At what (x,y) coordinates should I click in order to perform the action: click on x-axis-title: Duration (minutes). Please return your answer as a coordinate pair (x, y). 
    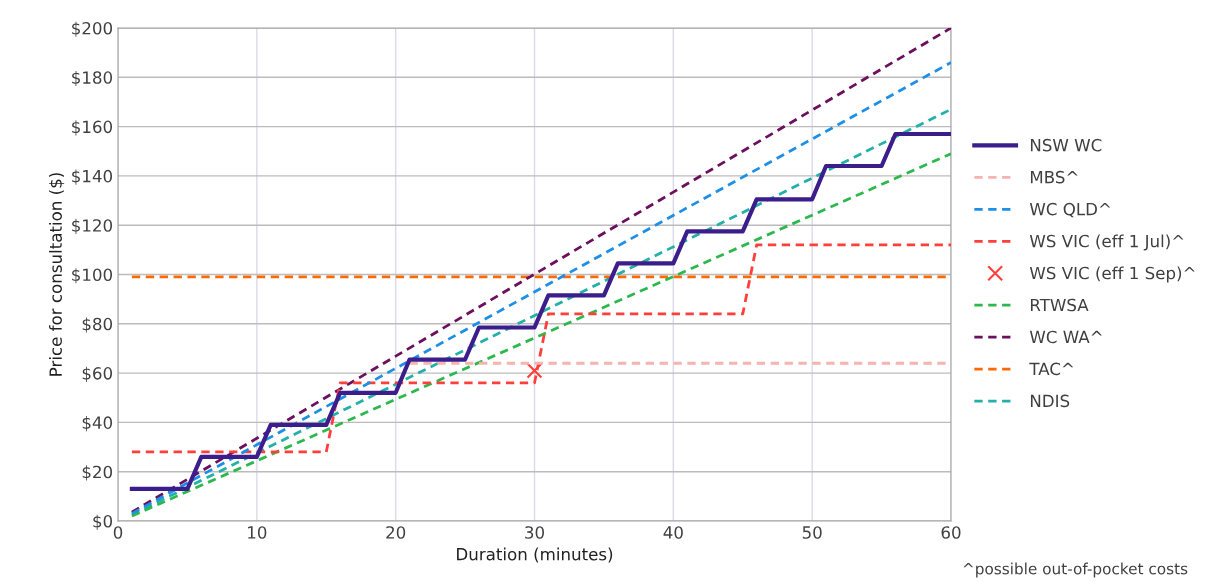
    Looking at the image, I should click on (535, 555).